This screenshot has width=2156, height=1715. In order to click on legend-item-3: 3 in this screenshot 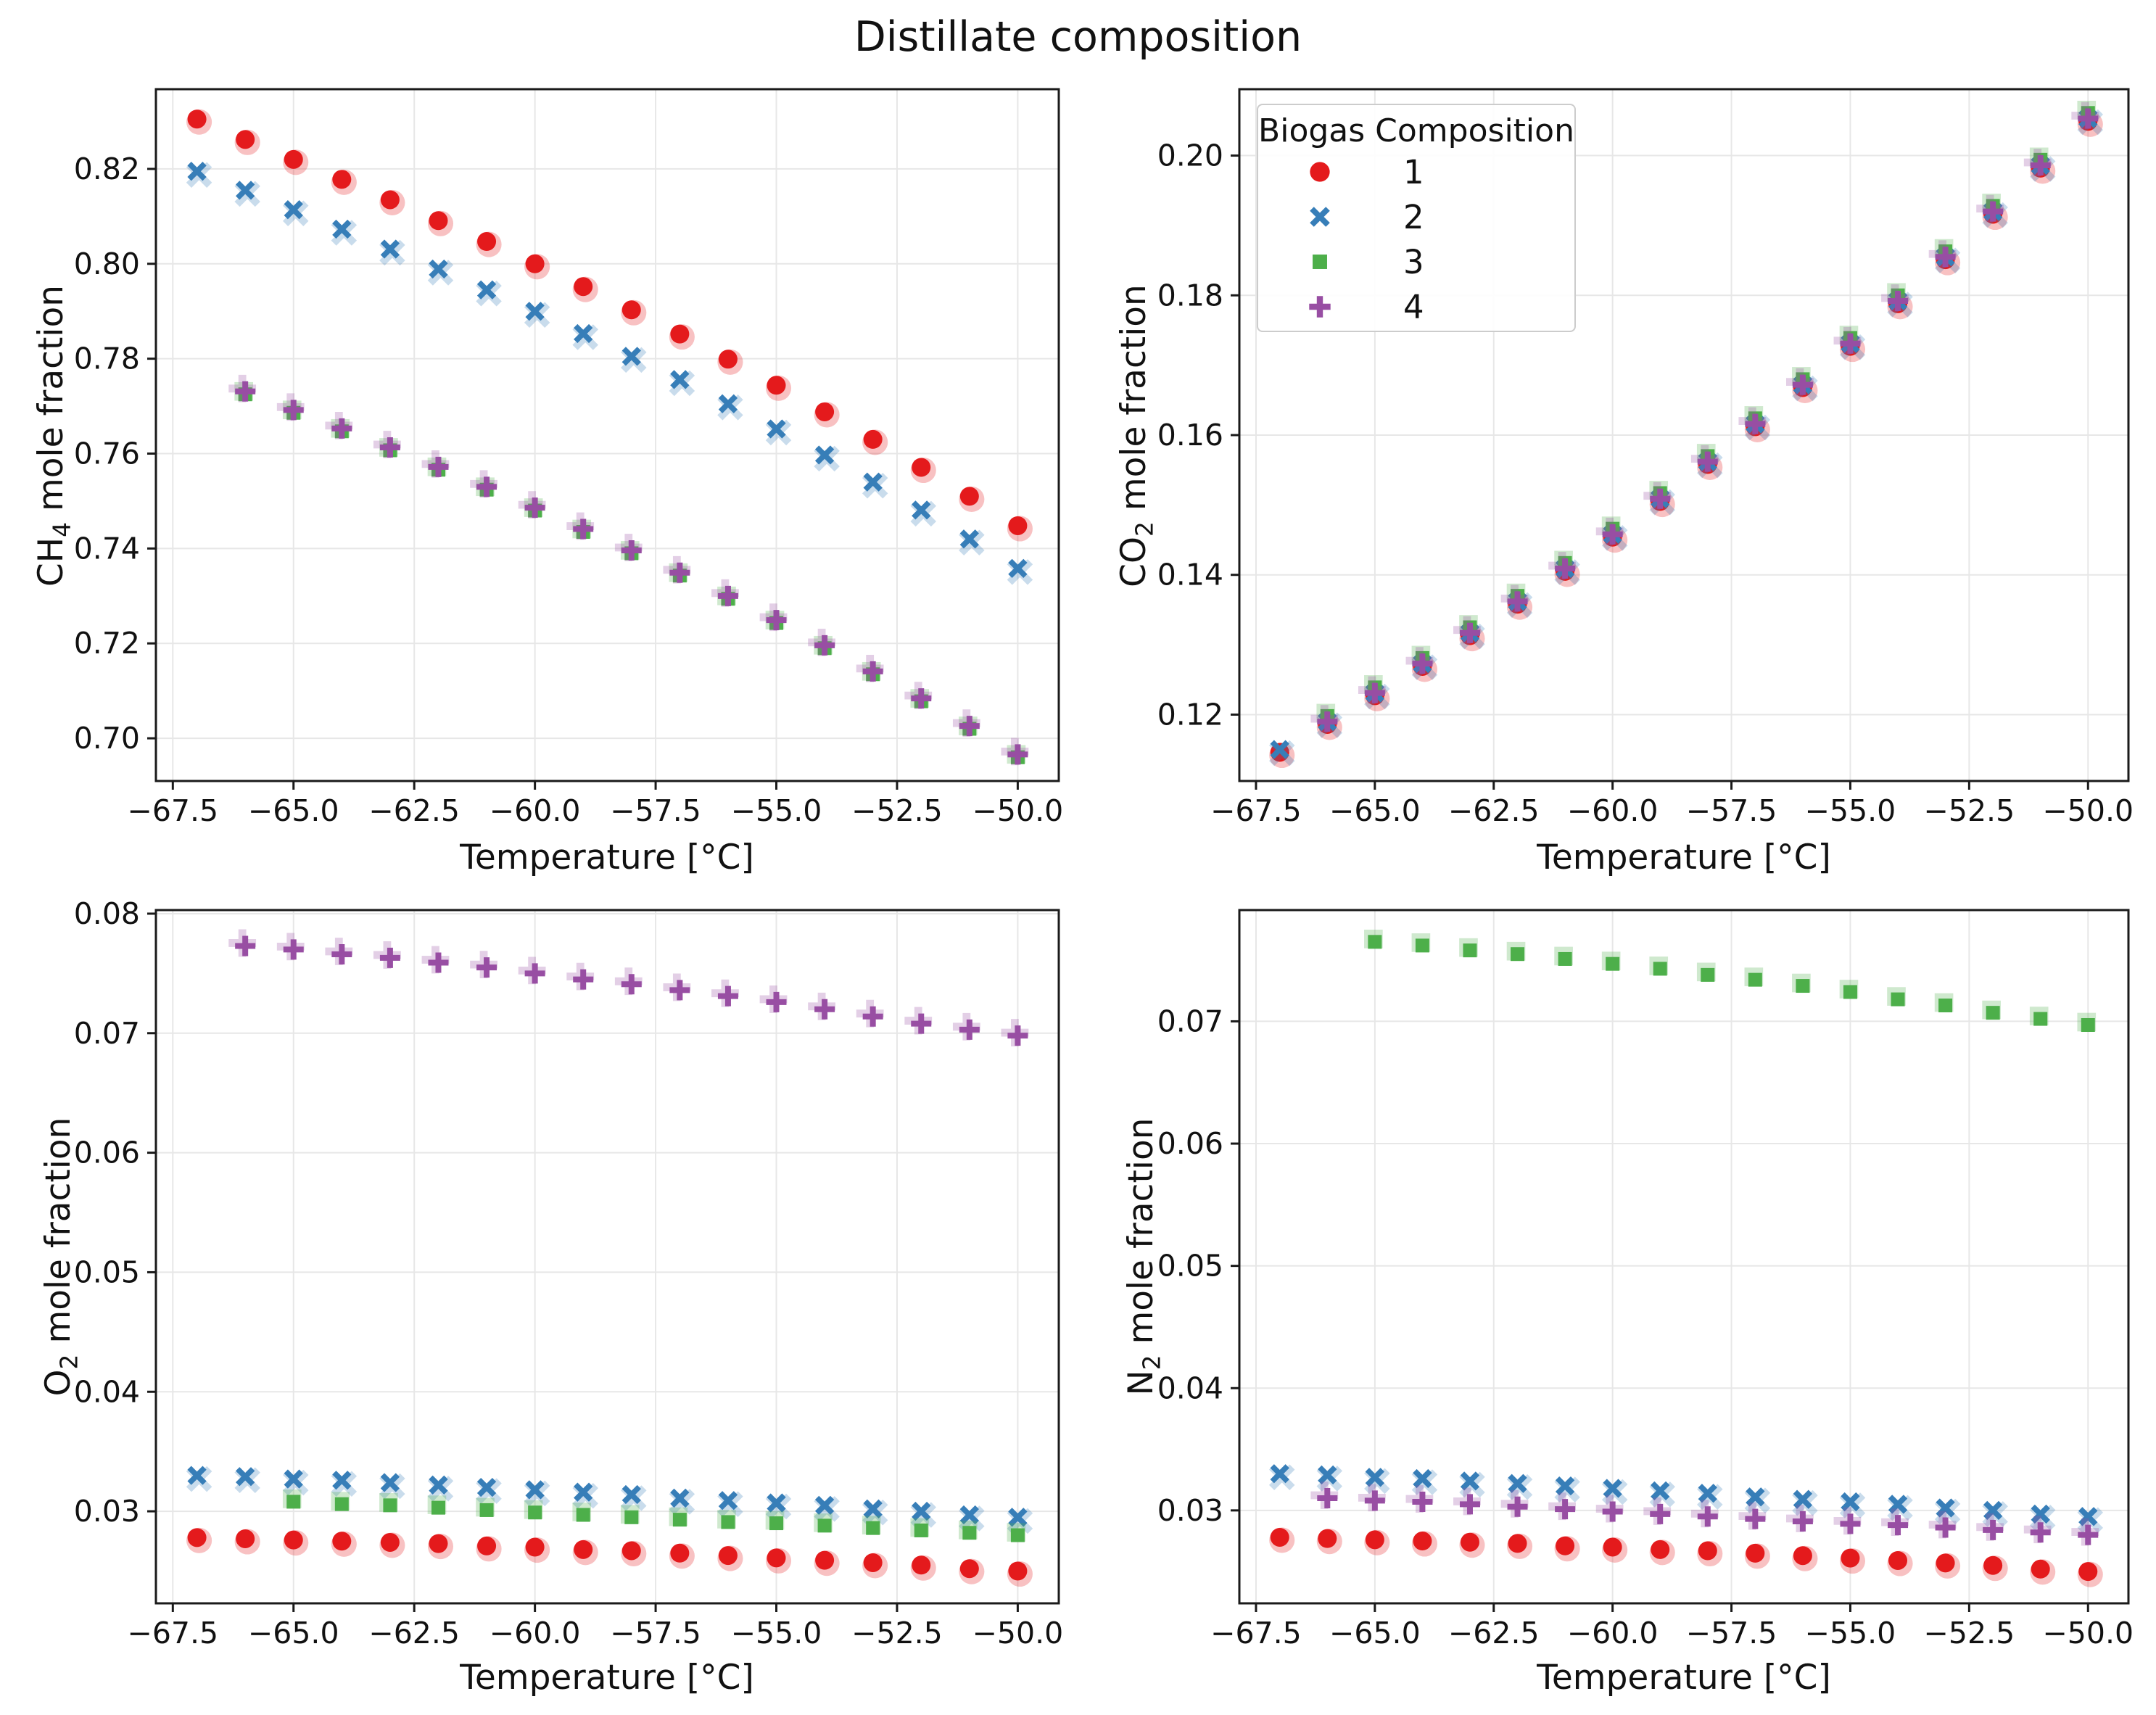, I will do `click(1416, 261)`.